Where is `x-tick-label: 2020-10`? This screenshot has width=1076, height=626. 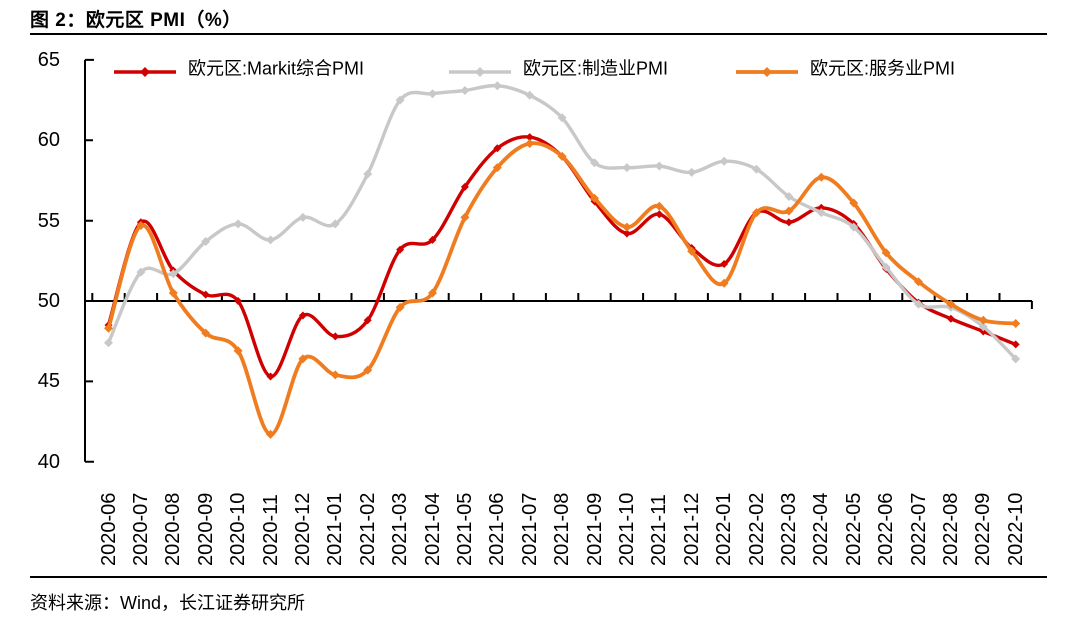
x-tick-label: 2020-10 is located at coordinates (238, 529).